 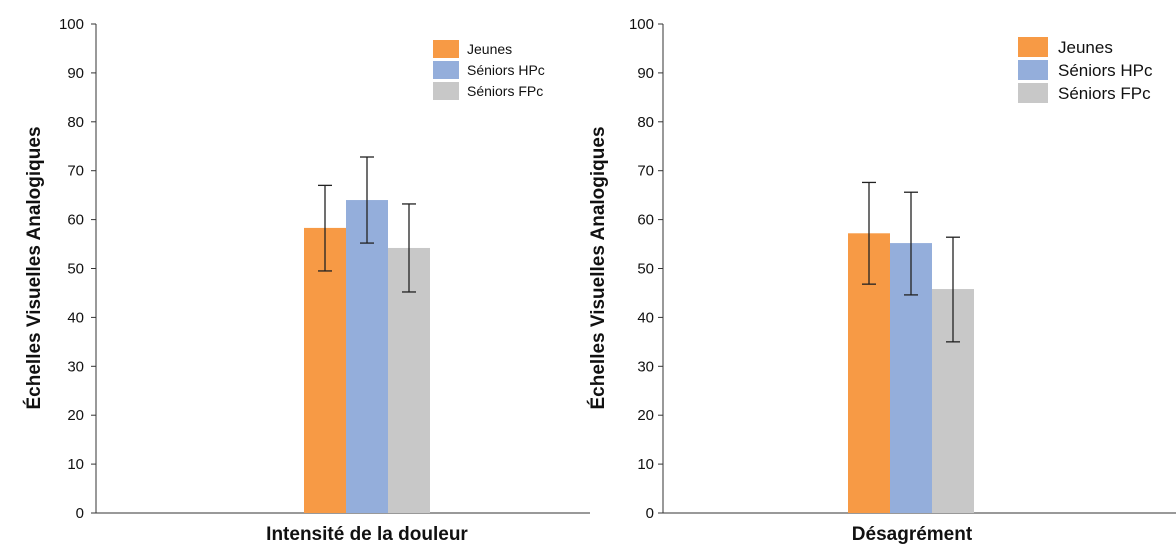 I want to click on bar-hpc, so click(x=367, y=357).